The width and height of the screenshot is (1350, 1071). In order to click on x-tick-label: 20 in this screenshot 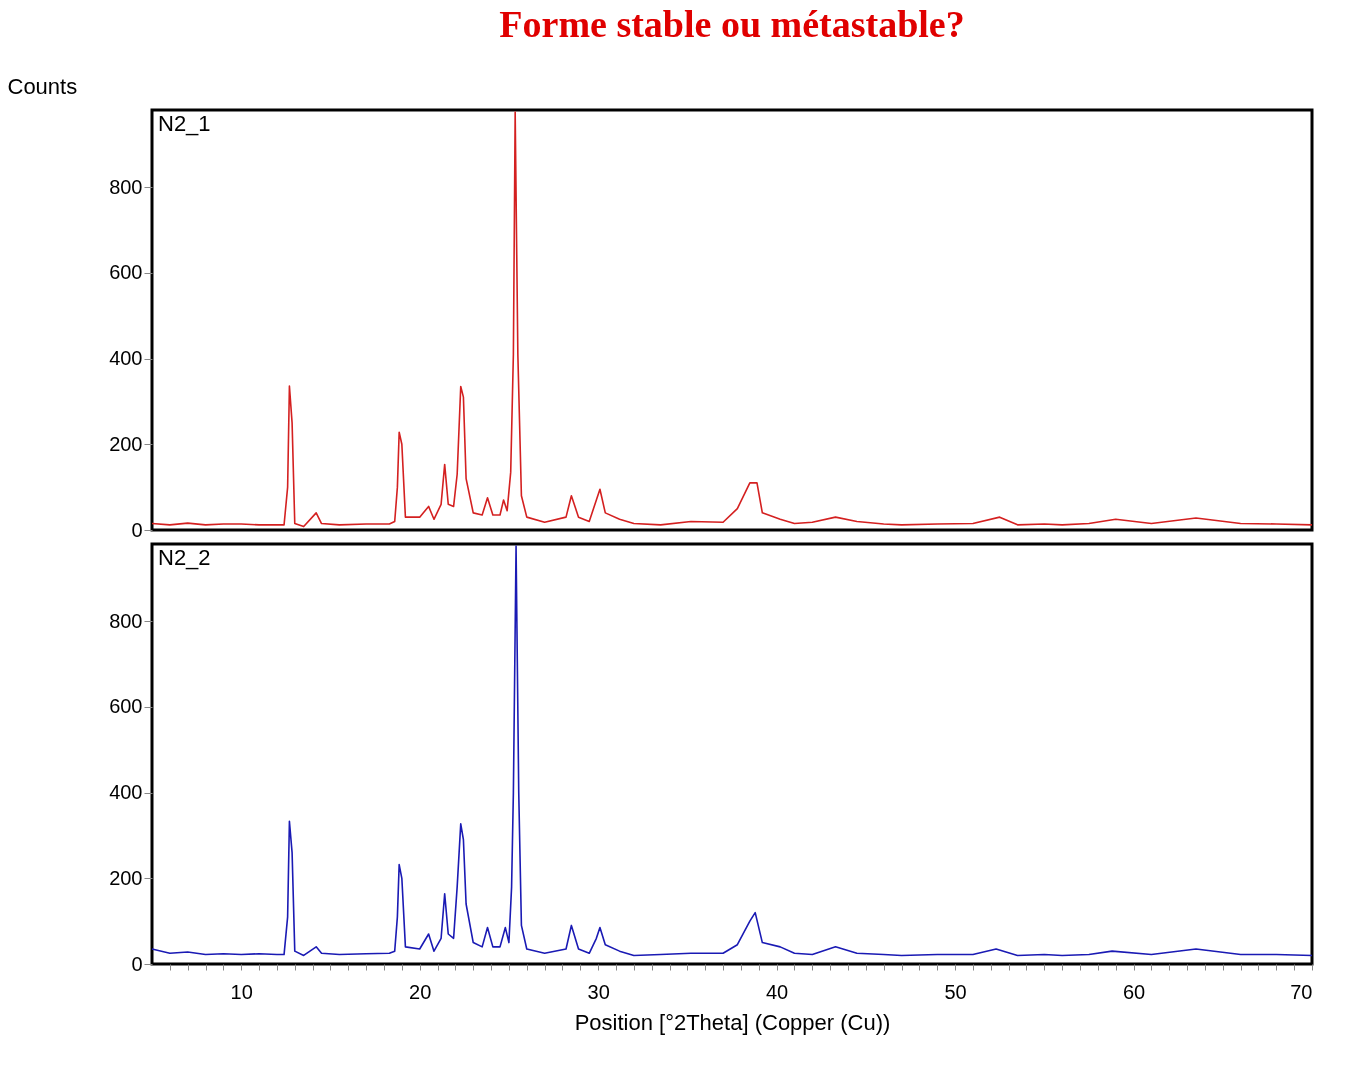, I will do `click(420, 991)`.